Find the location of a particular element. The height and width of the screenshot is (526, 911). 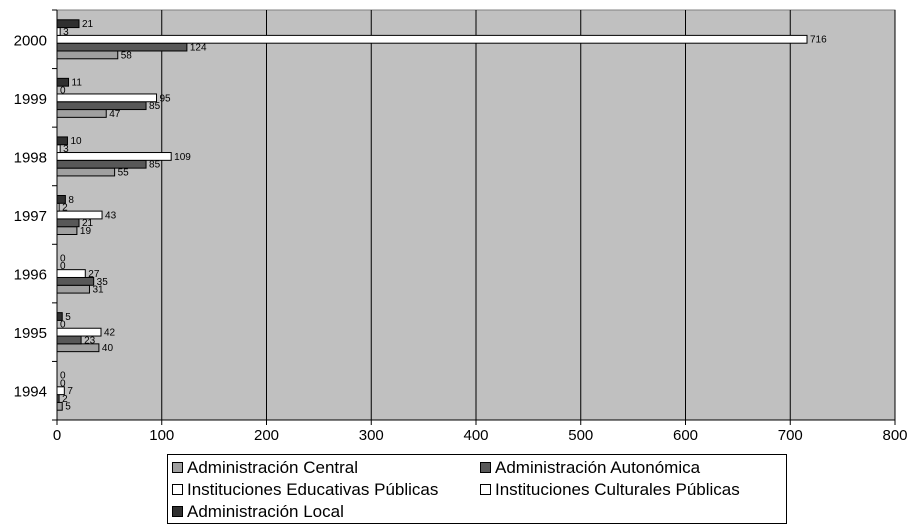

data-label: 716 is located at coordinates (818, 40).